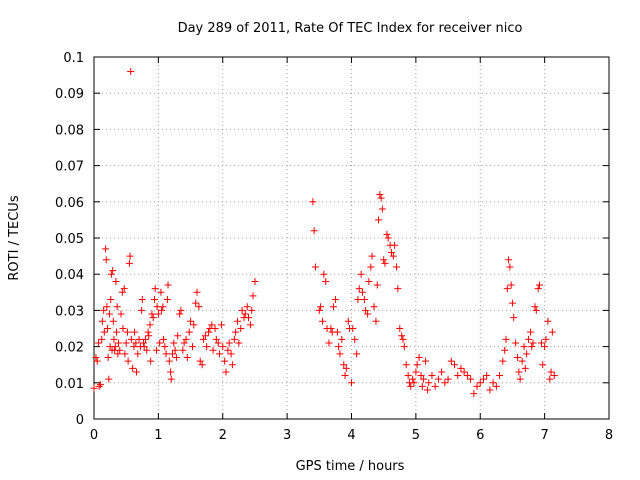  I want to click on x-tick-label: 3, so click(287, 435).